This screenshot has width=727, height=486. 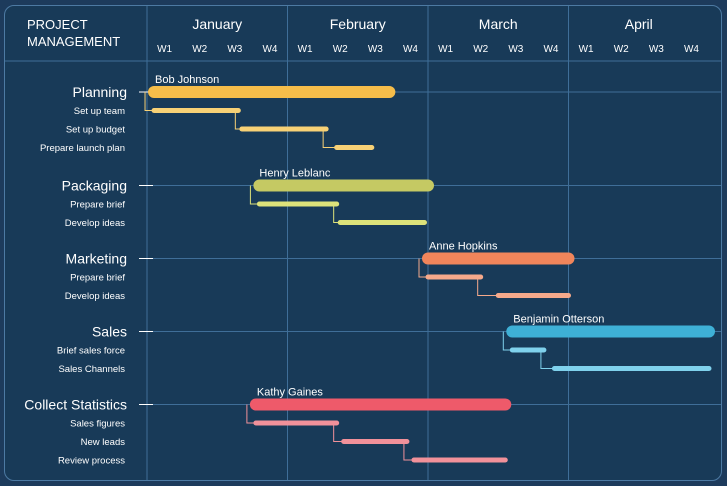 I want to click on task-label: Sales figures, so click(x=97, y=424).